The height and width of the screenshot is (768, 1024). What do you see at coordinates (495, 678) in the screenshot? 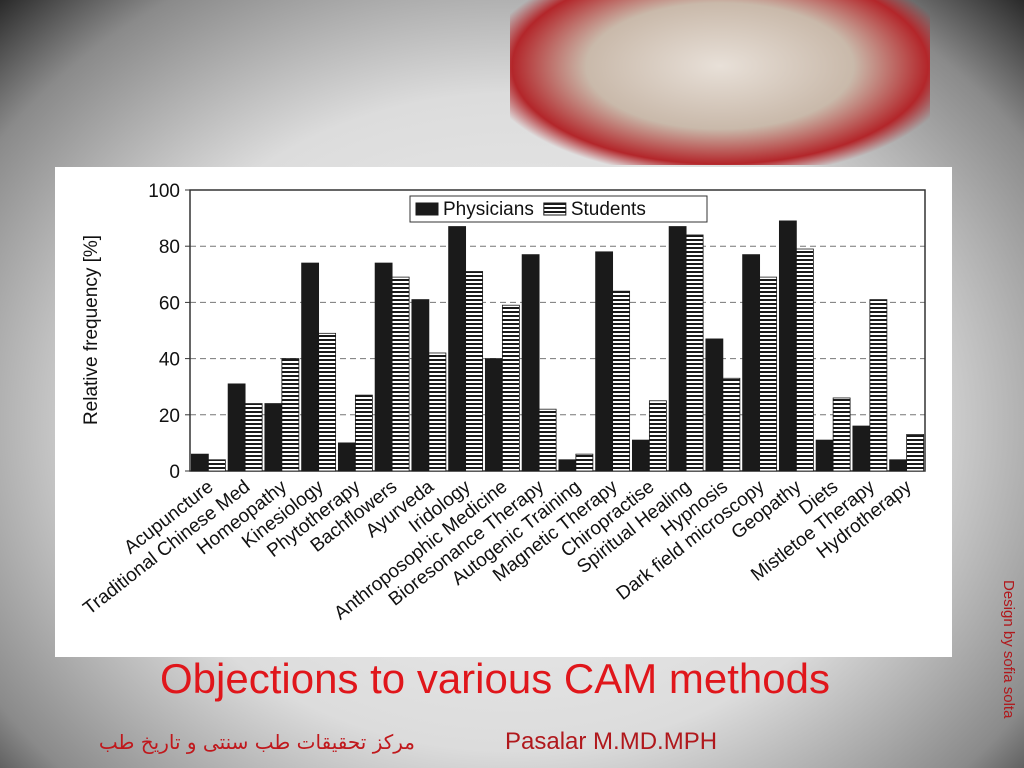
I see `slide-title: Objections to various CAM methods` at bounding box center [495, 678].